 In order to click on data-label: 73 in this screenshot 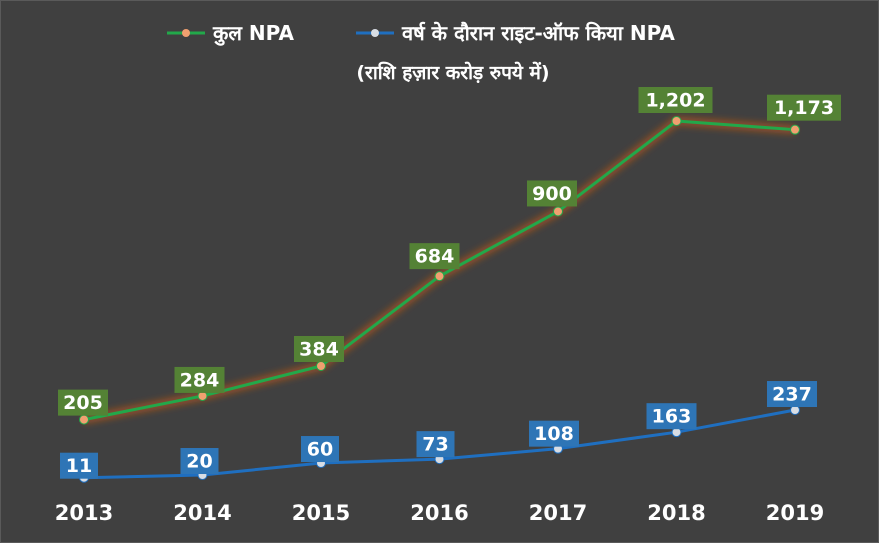, I will do `click(435, 444)`.